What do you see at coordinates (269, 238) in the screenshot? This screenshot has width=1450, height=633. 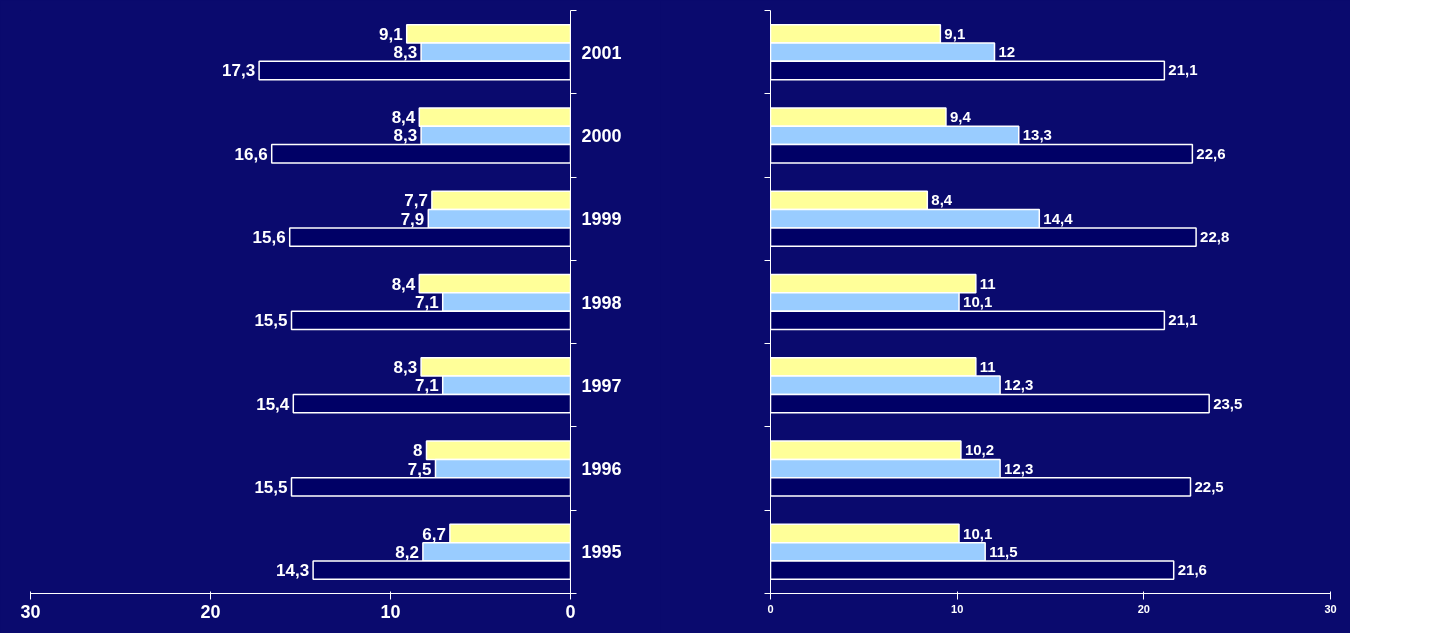 I see `data-label: 15,6` at bounding box center [269, 238].